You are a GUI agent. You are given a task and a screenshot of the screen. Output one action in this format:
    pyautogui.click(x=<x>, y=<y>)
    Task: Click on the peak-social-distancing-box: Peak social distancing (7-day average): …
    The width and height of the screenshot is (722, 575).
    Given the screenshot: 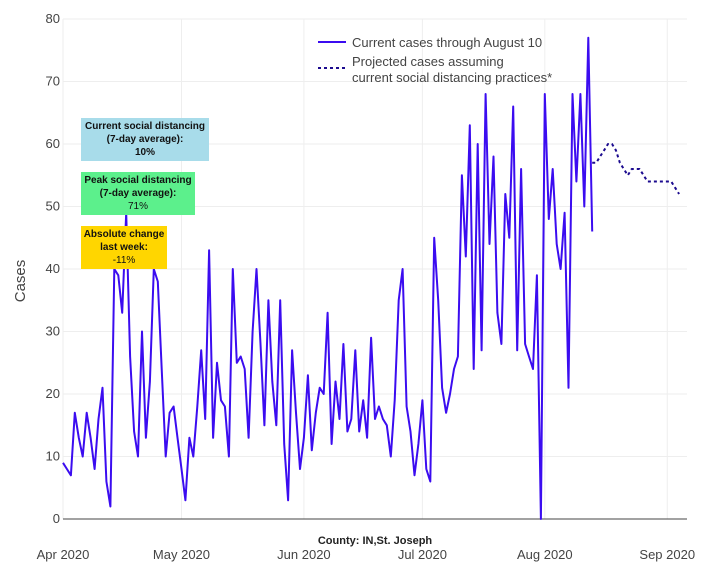 What is the action you would take?
    pyautogui.click(x=138, y=193)
    